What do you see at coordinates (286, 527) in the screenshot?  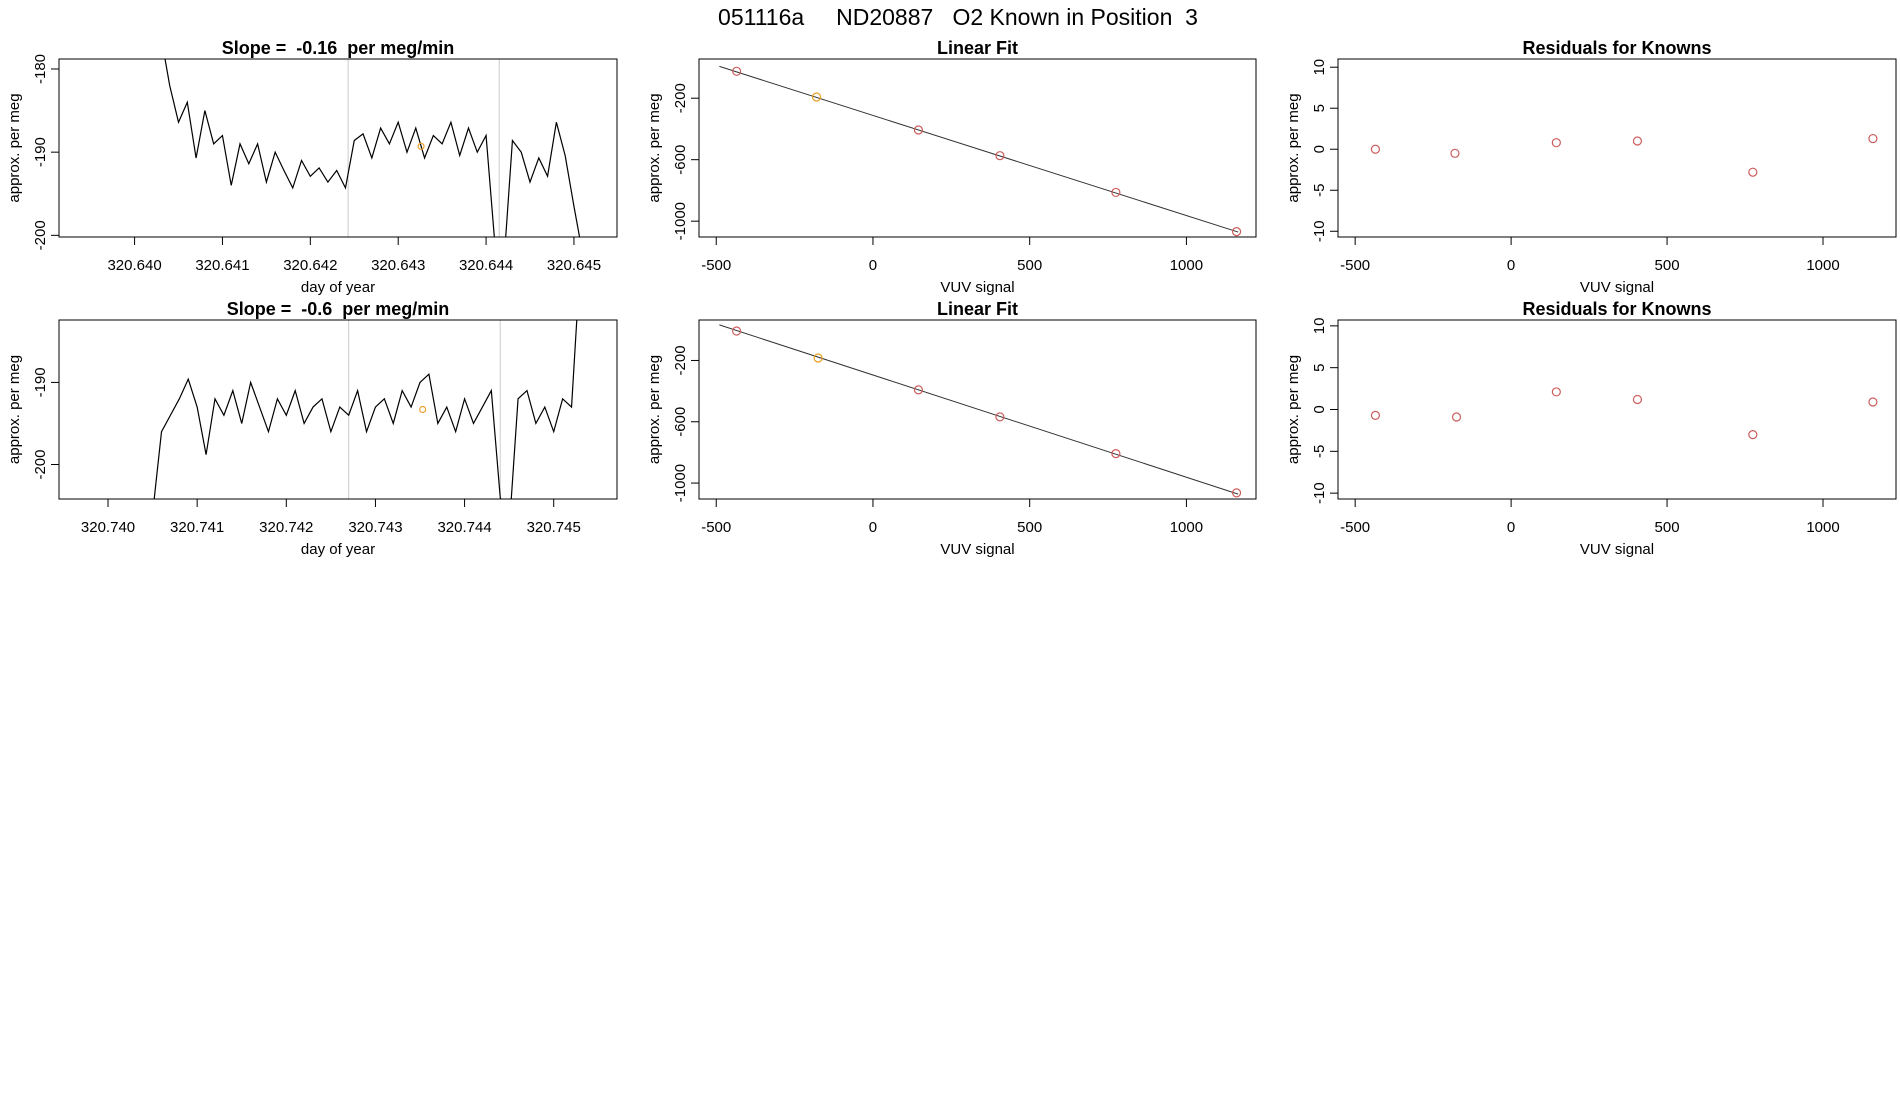 I see `x-tick-label: 320.742` at bounding box center [286, 527].